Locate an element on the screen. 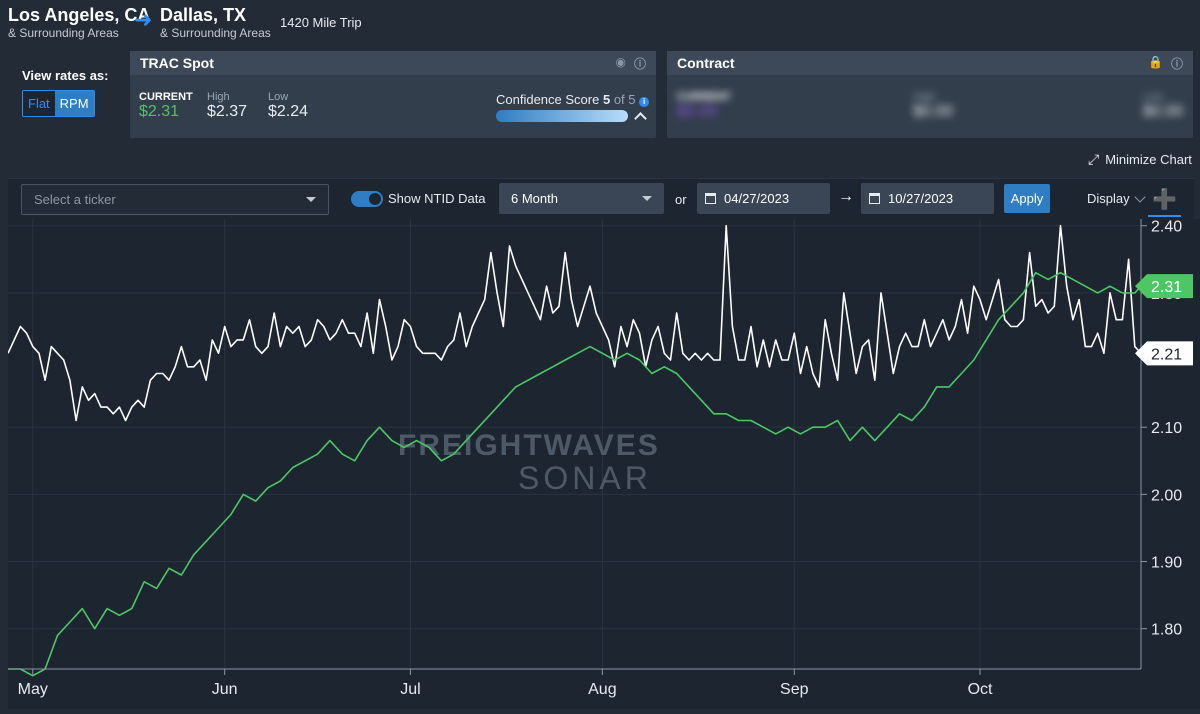  contract-high-value: $0.00 is located at coordinates (933, 111).